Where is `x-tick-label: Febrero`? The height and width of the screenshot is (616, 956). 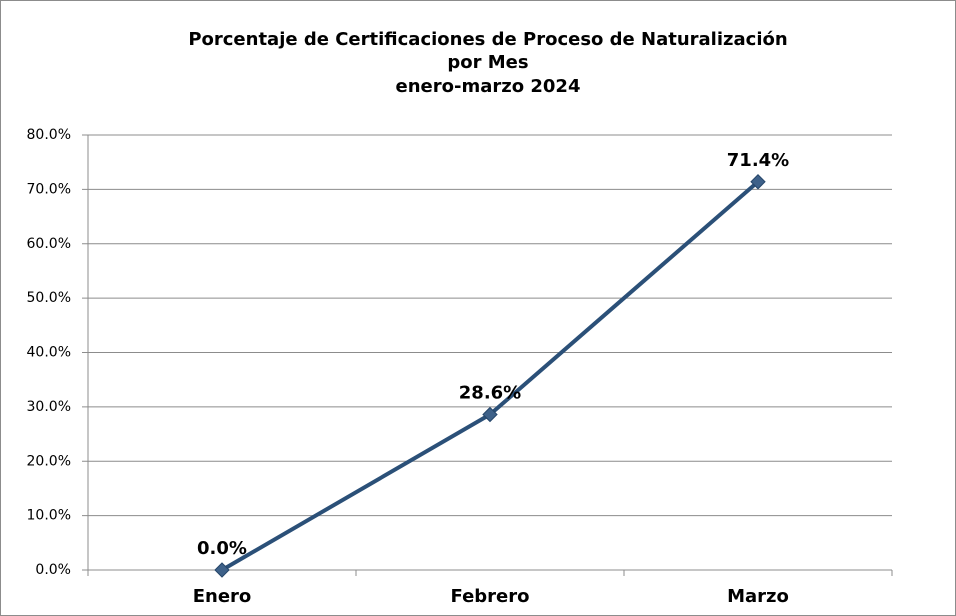 x-tick-label: Febrero is located at coordinates (490, 596).